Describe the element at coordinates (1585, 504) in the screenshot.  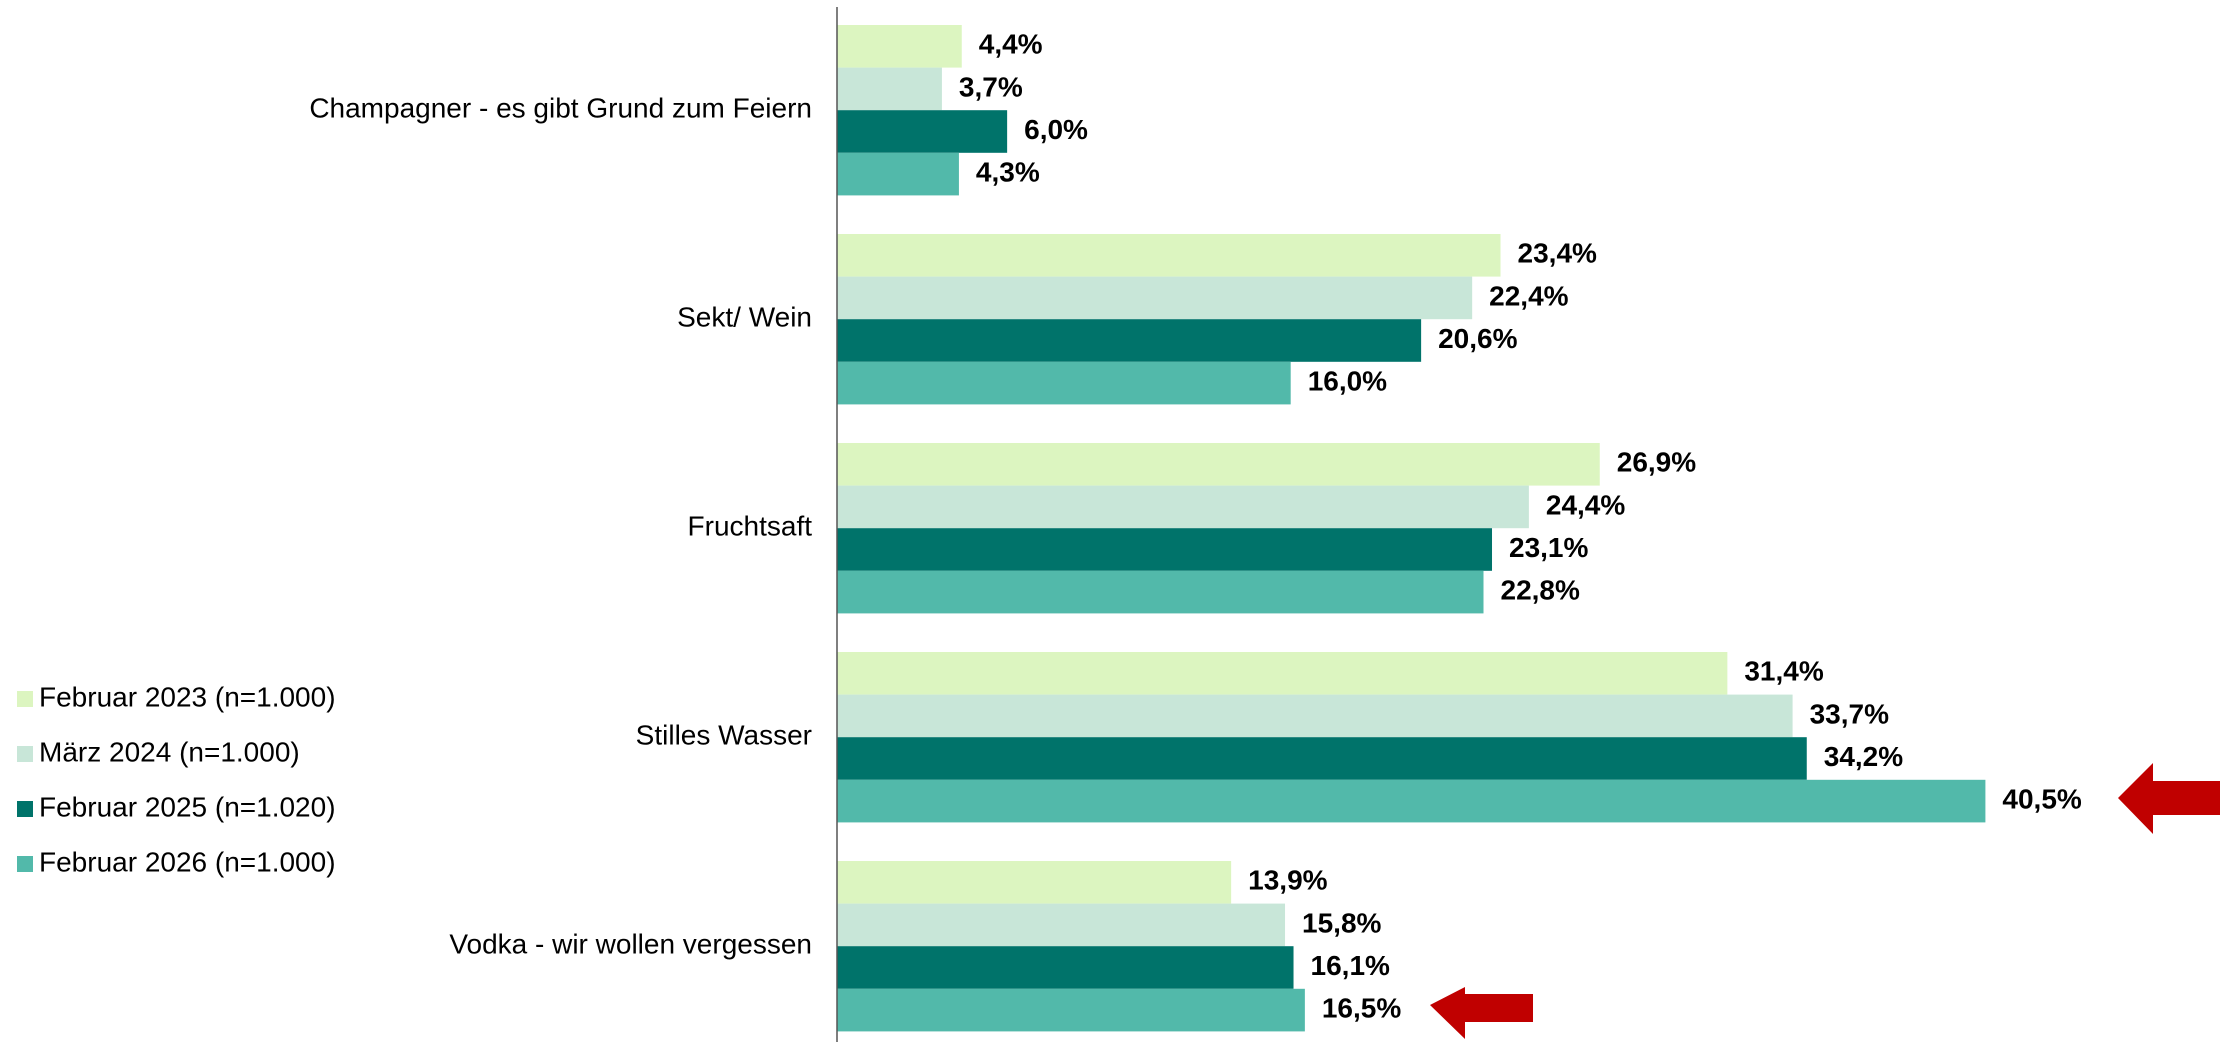
I see `value-label: 24,4%` at that location.